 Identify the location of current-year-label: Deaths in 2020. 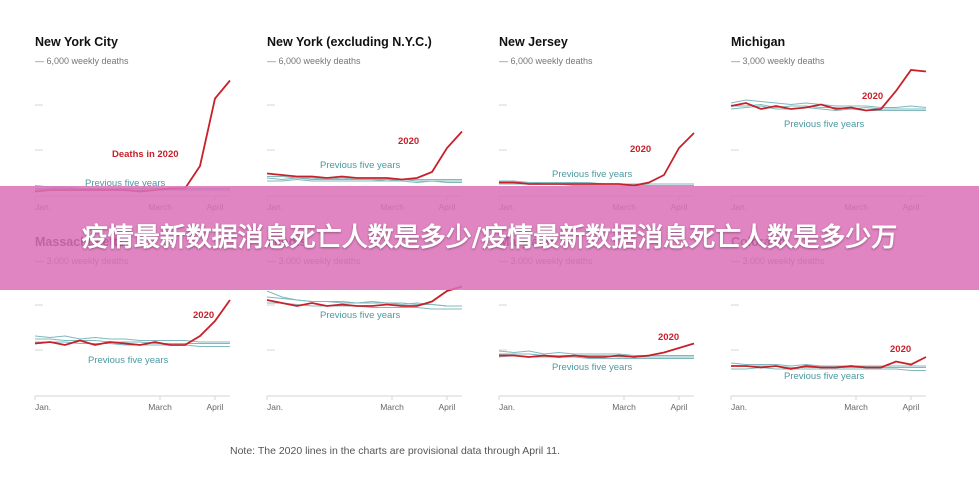
(145, 154).